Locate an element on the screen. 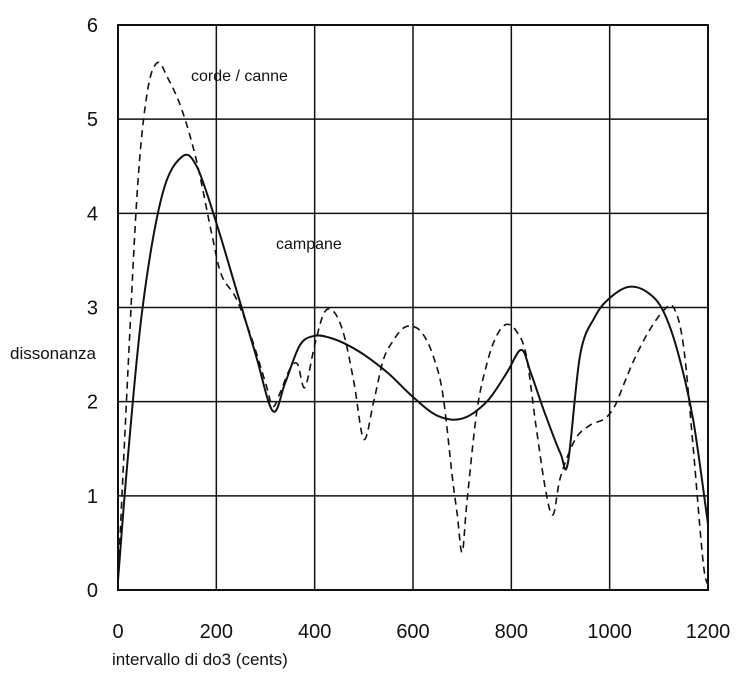 The height and width of the screenshot is (678, 756). x-tick-label-3: 600 is located at coordinates (412, 632).